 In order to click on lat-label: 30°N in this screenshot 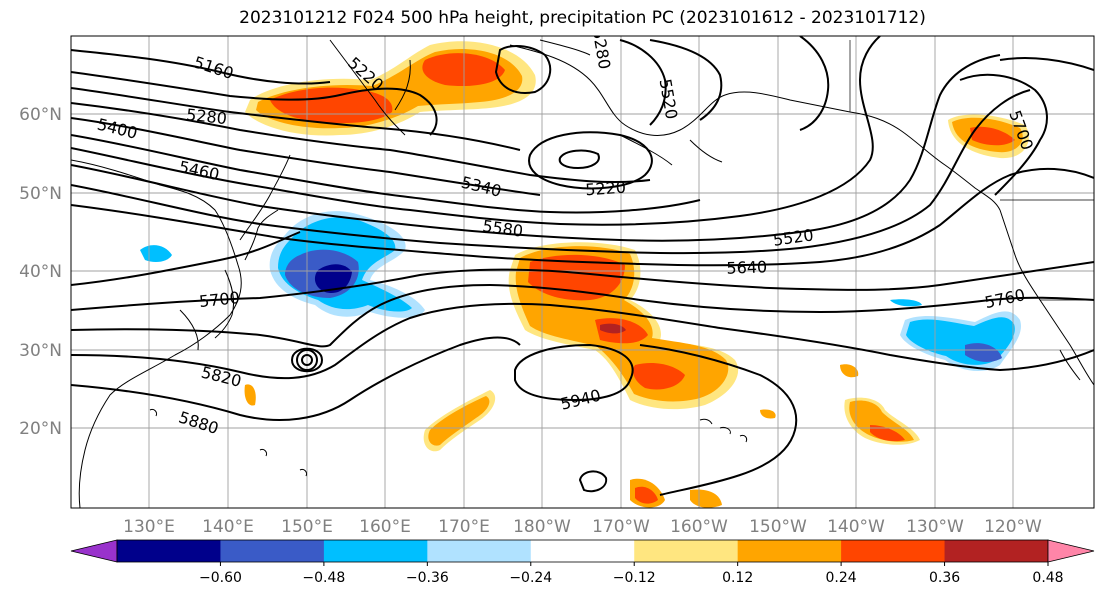, I will do `click(40, 351)`.